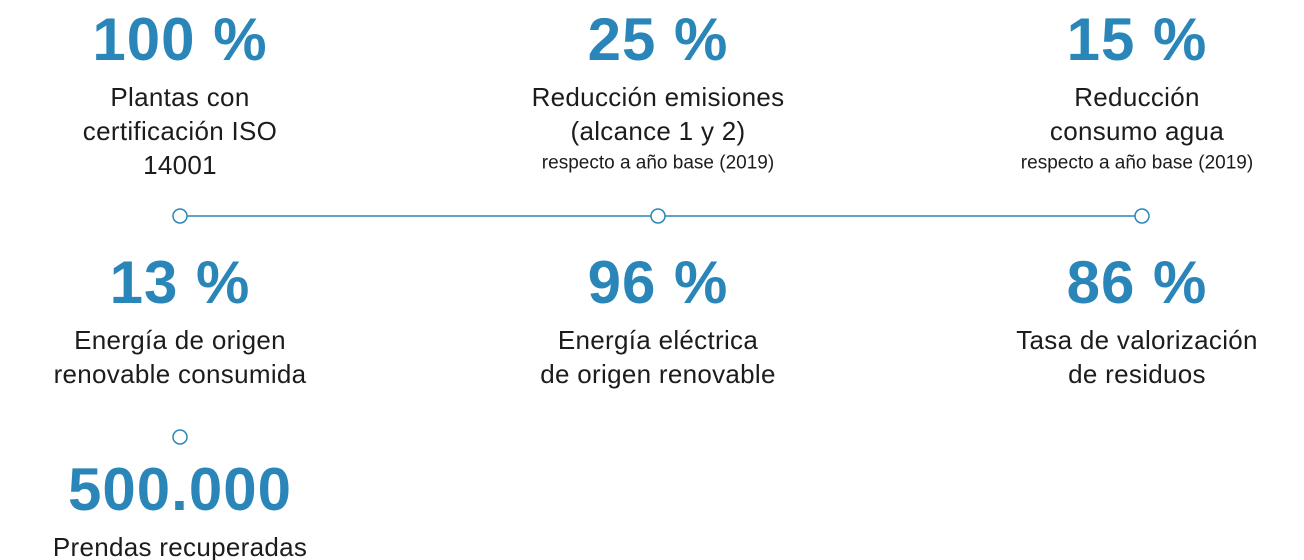 The image size is (1304, 560). What do you see at coordinates (1137, 97) in the screenshot?
I see `kpi-label: Reducción` at bounding box center [1137, 97].